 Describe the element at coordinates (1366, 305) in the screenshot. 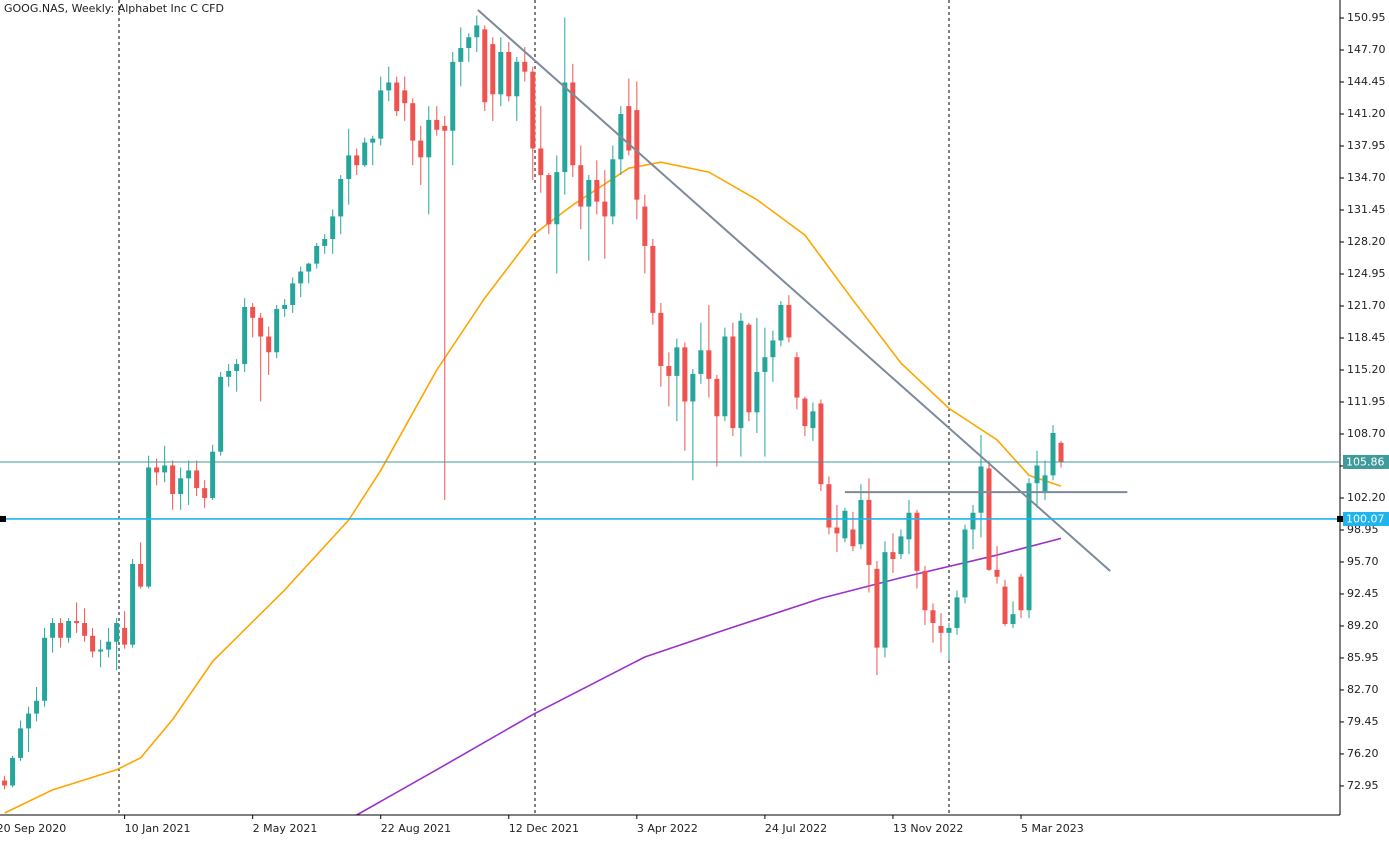

I see `y-tick-label: 121.70` at that location.